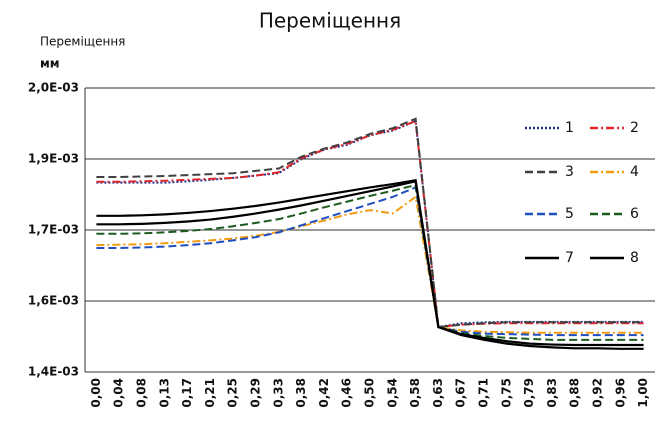 Image resolution: width=670 pixels, height=428 pixels. What do you see at coordinates (50, 64) in the screenshot?
I see `y-axis-unit: мм` at bounding box center [50, 64].